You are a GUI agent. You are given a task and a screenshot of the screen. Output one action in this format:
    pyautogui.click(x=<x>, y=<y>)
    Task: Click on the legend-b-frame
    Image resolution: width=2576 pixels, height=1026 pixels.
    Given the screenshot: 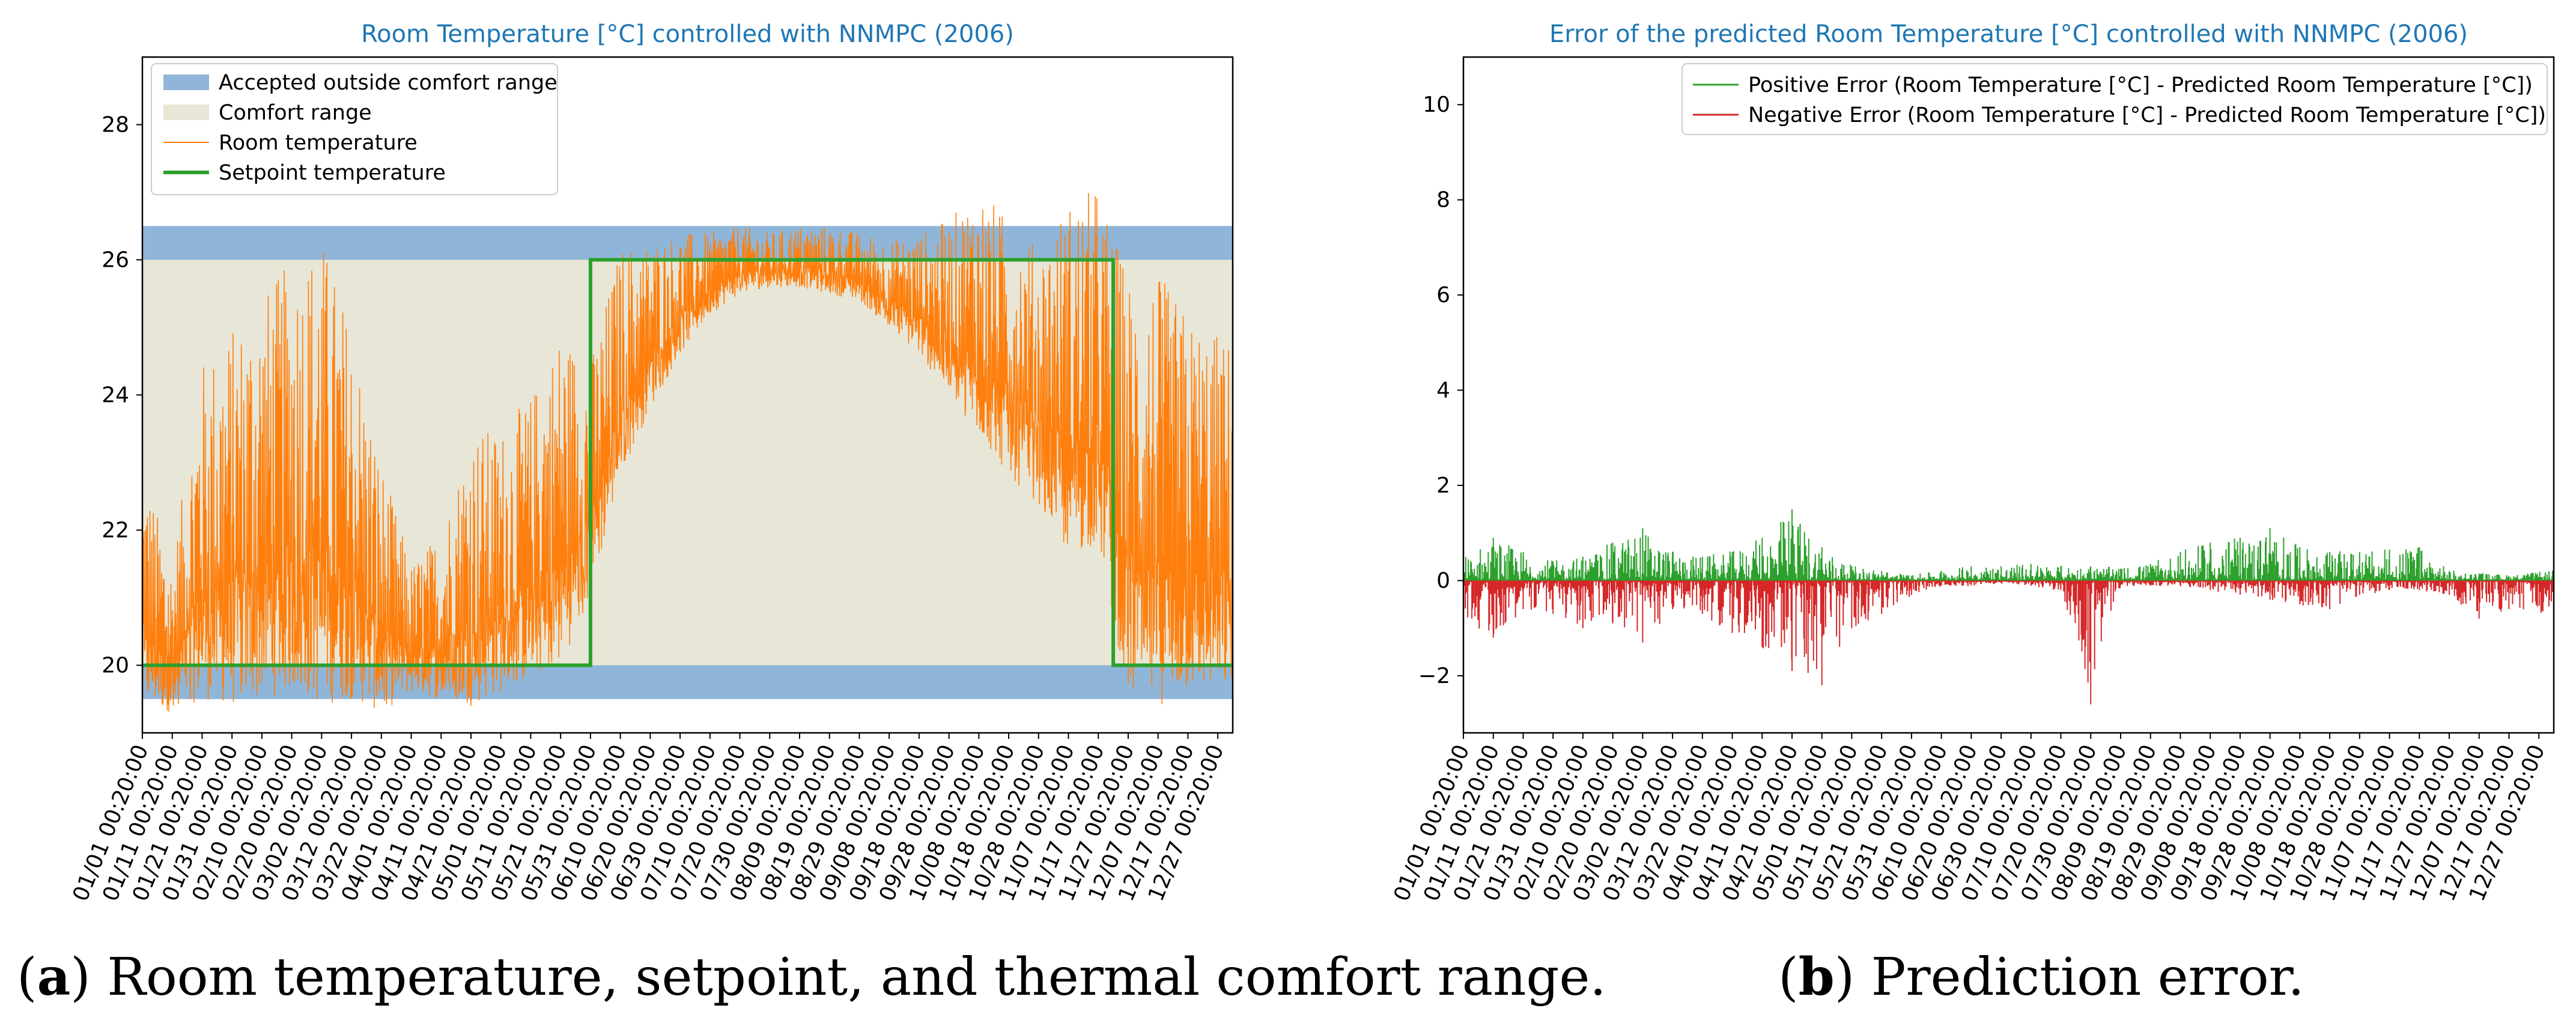 What is the action you would take?
    pyautogui.click(x=2114, y=99)
    